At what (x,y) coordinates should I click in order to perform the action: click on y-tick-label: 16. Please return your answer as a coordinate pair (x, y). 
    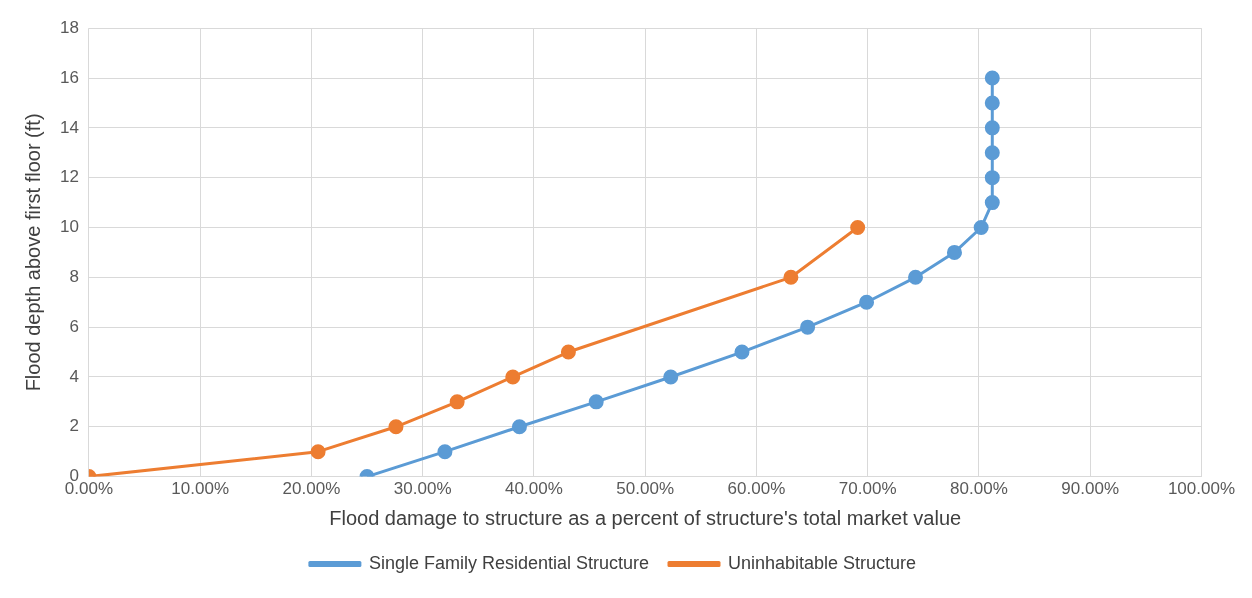
    Looking at the image, I should click on (69, 77).